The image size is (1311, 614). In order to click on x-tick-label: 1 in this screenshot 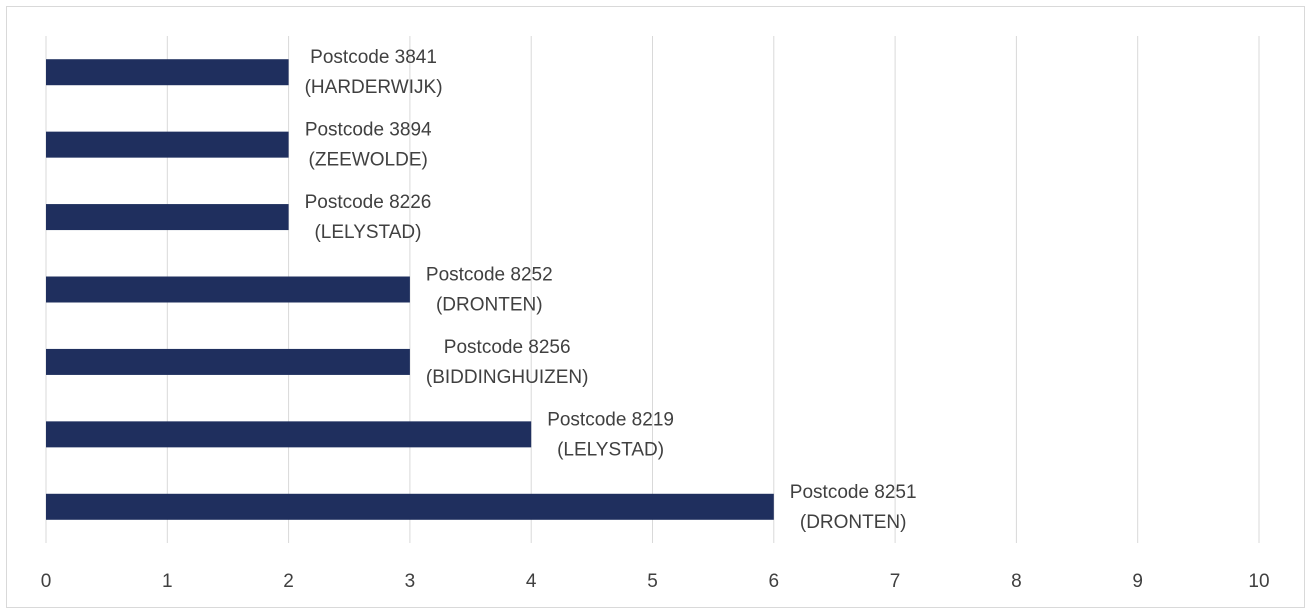, I will do `click(167, 581)`.